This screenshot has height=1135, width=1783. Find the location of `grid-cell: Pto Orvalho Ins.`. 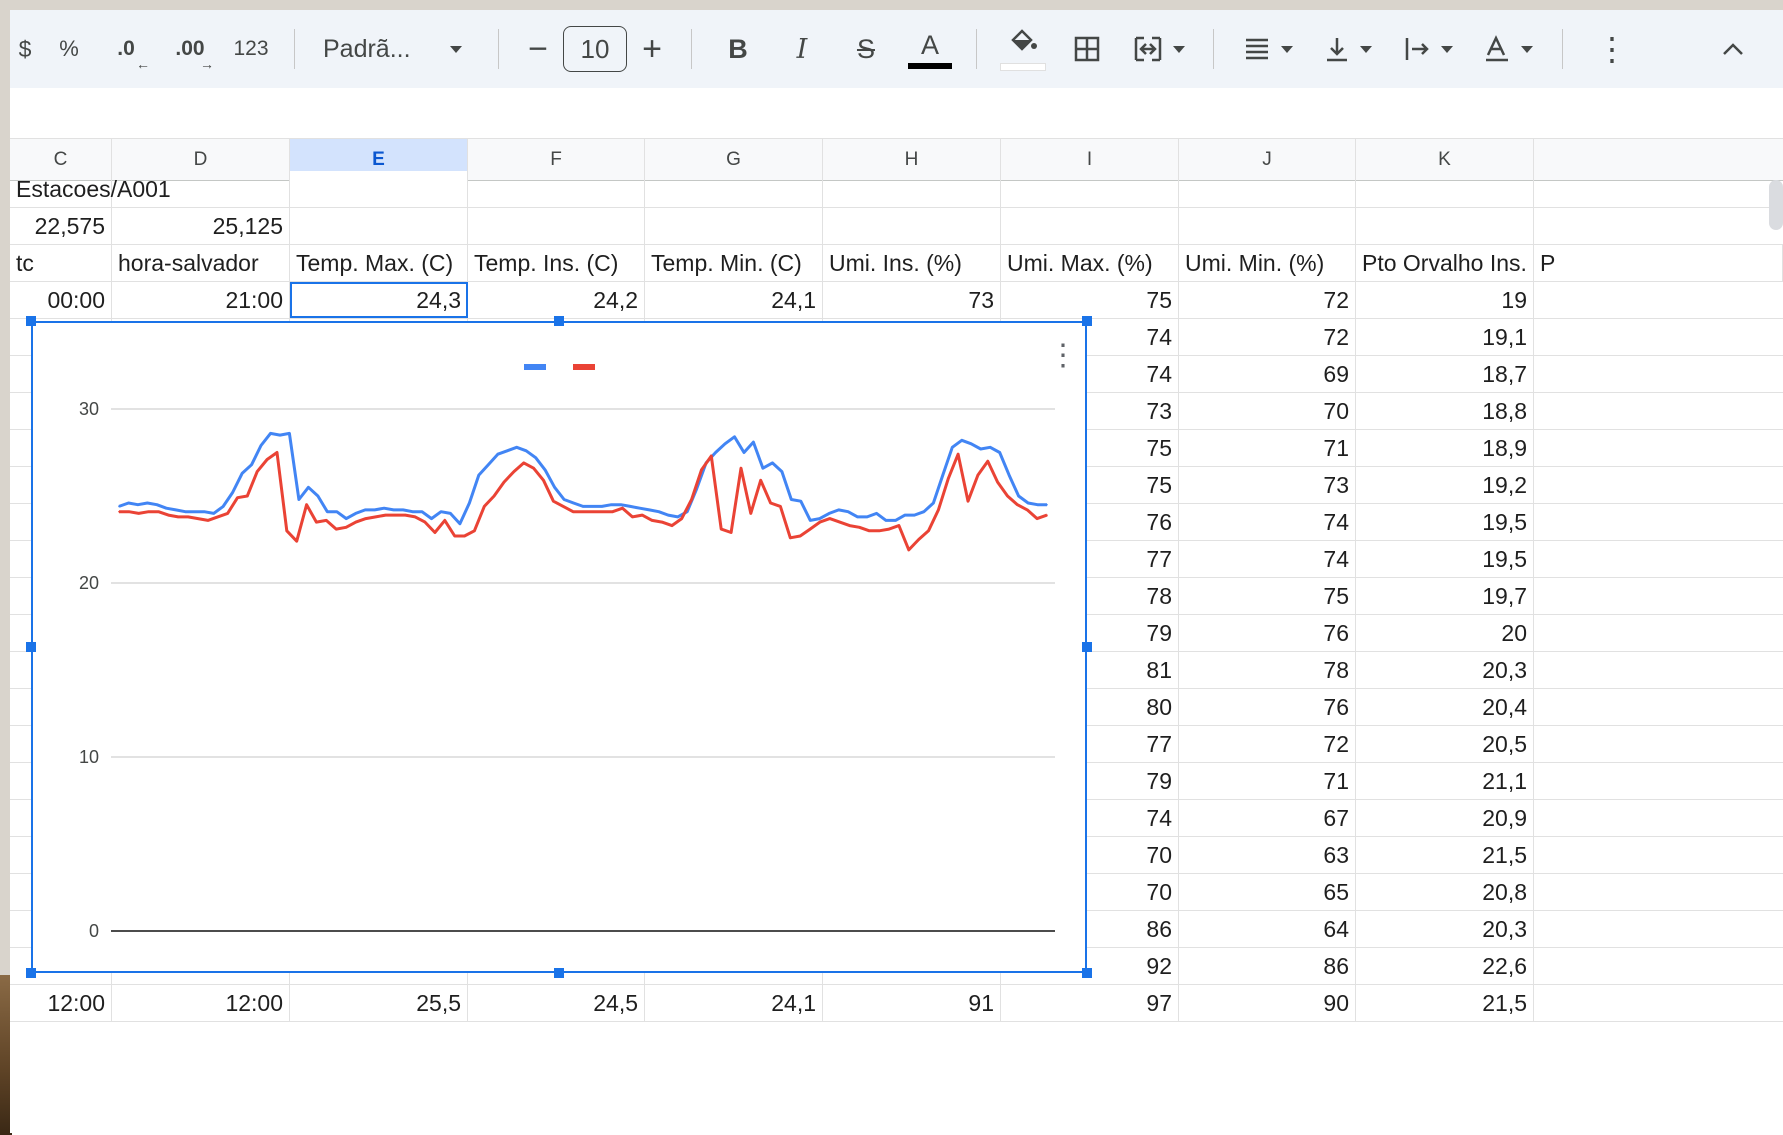

grid-cell: Pto Orvalho Ins. is located at coordinates (1445, 263).